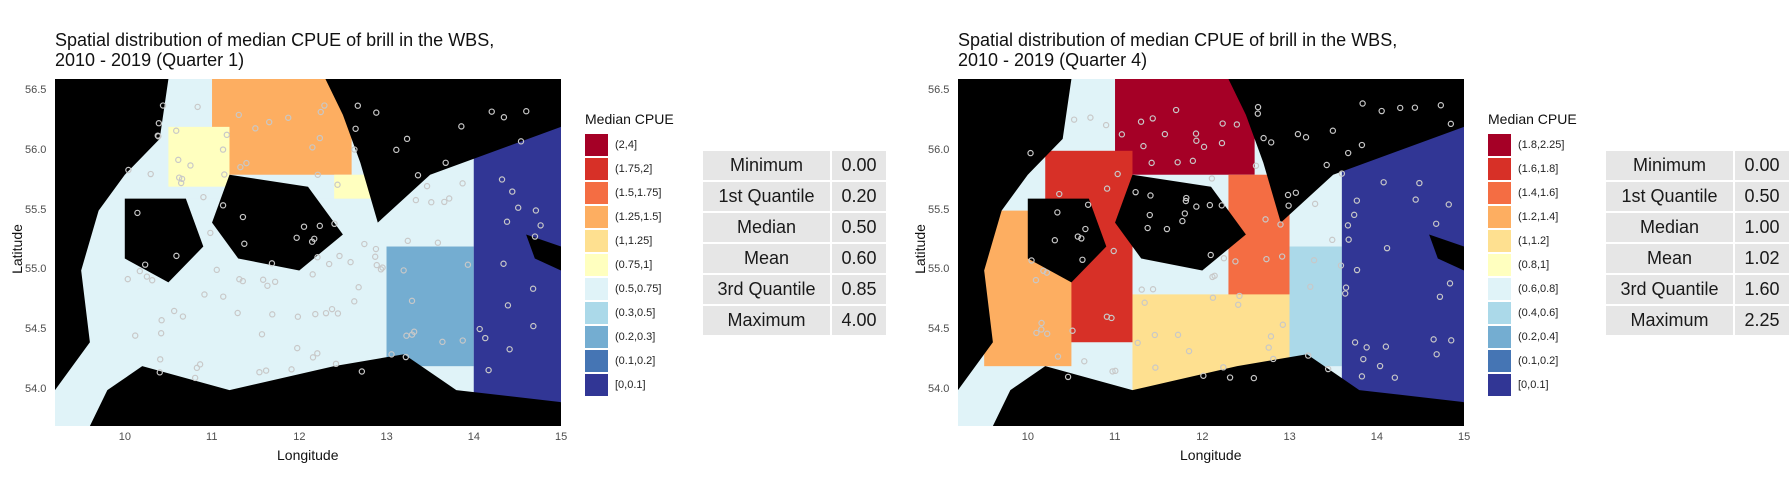 This screenshot has height=497, width=1789. What do you see at coordinates (299, 437) in the screenshot?
I see `x-tick-label: 12` at bounding box center [299, 437].